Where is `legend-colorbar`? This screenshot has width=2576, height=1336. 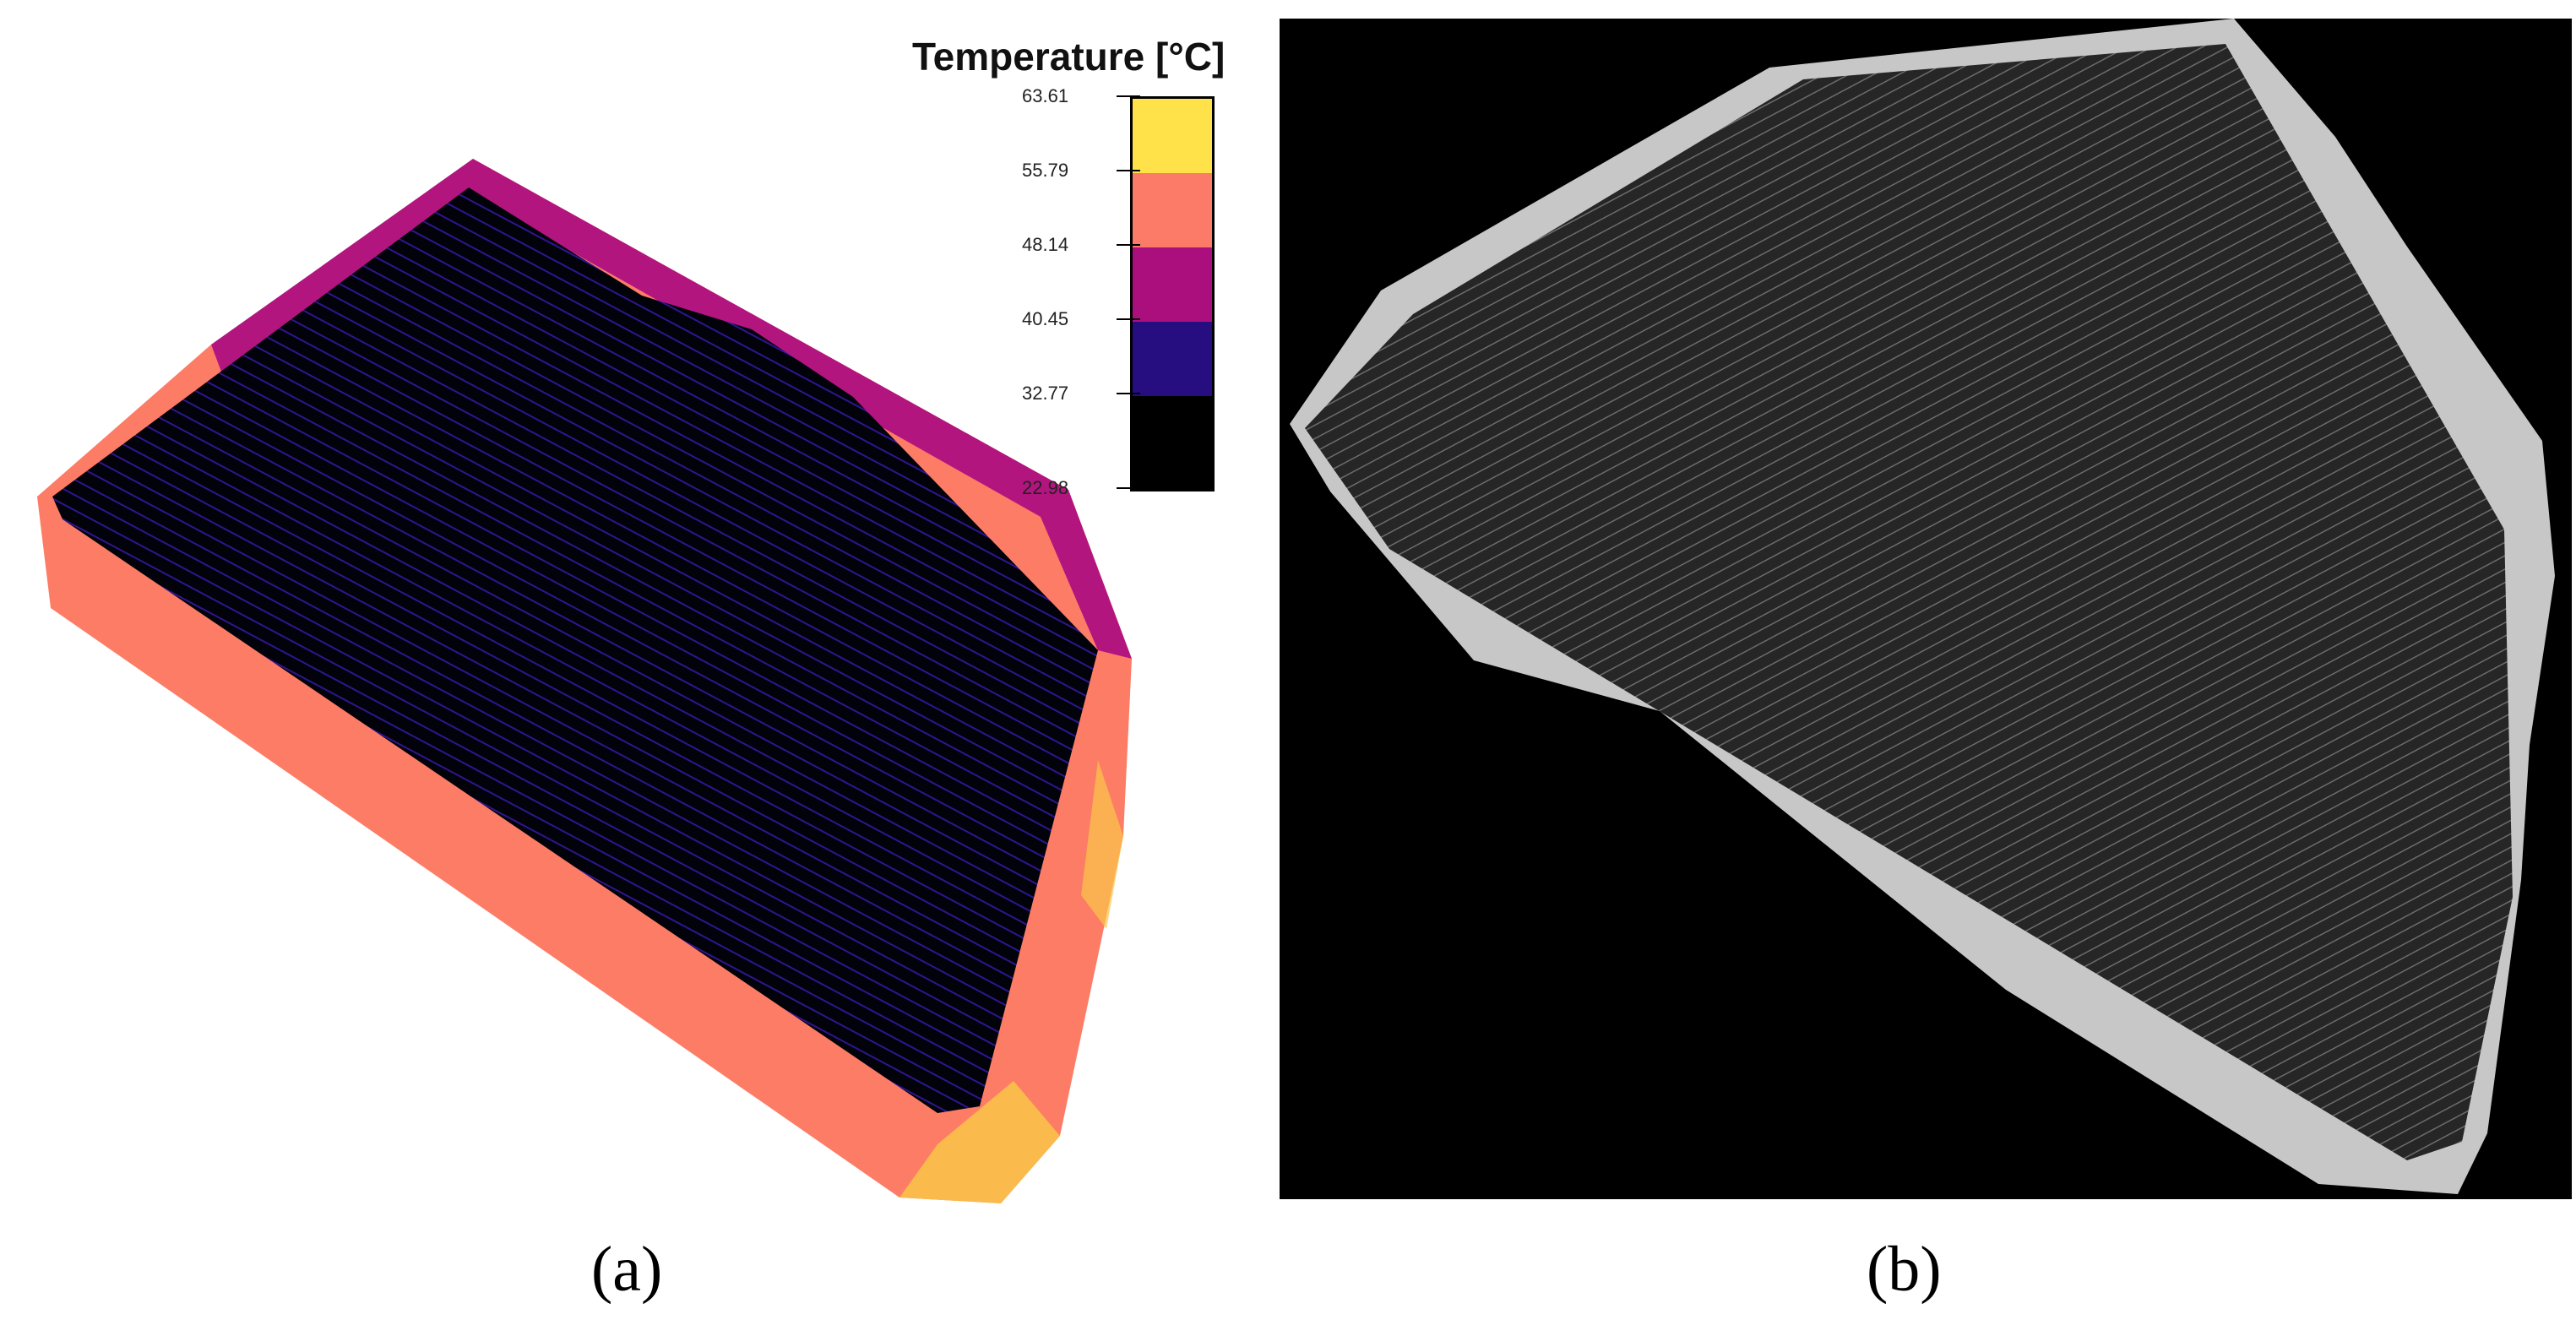
legend-colorbar is located at coordinates (1172, 293).